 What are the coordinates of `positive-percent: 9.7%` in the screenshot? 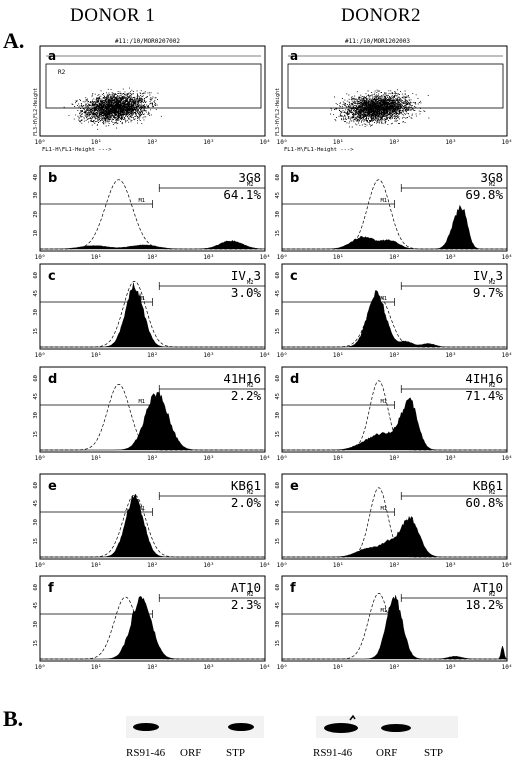 It's located at (488, 292).